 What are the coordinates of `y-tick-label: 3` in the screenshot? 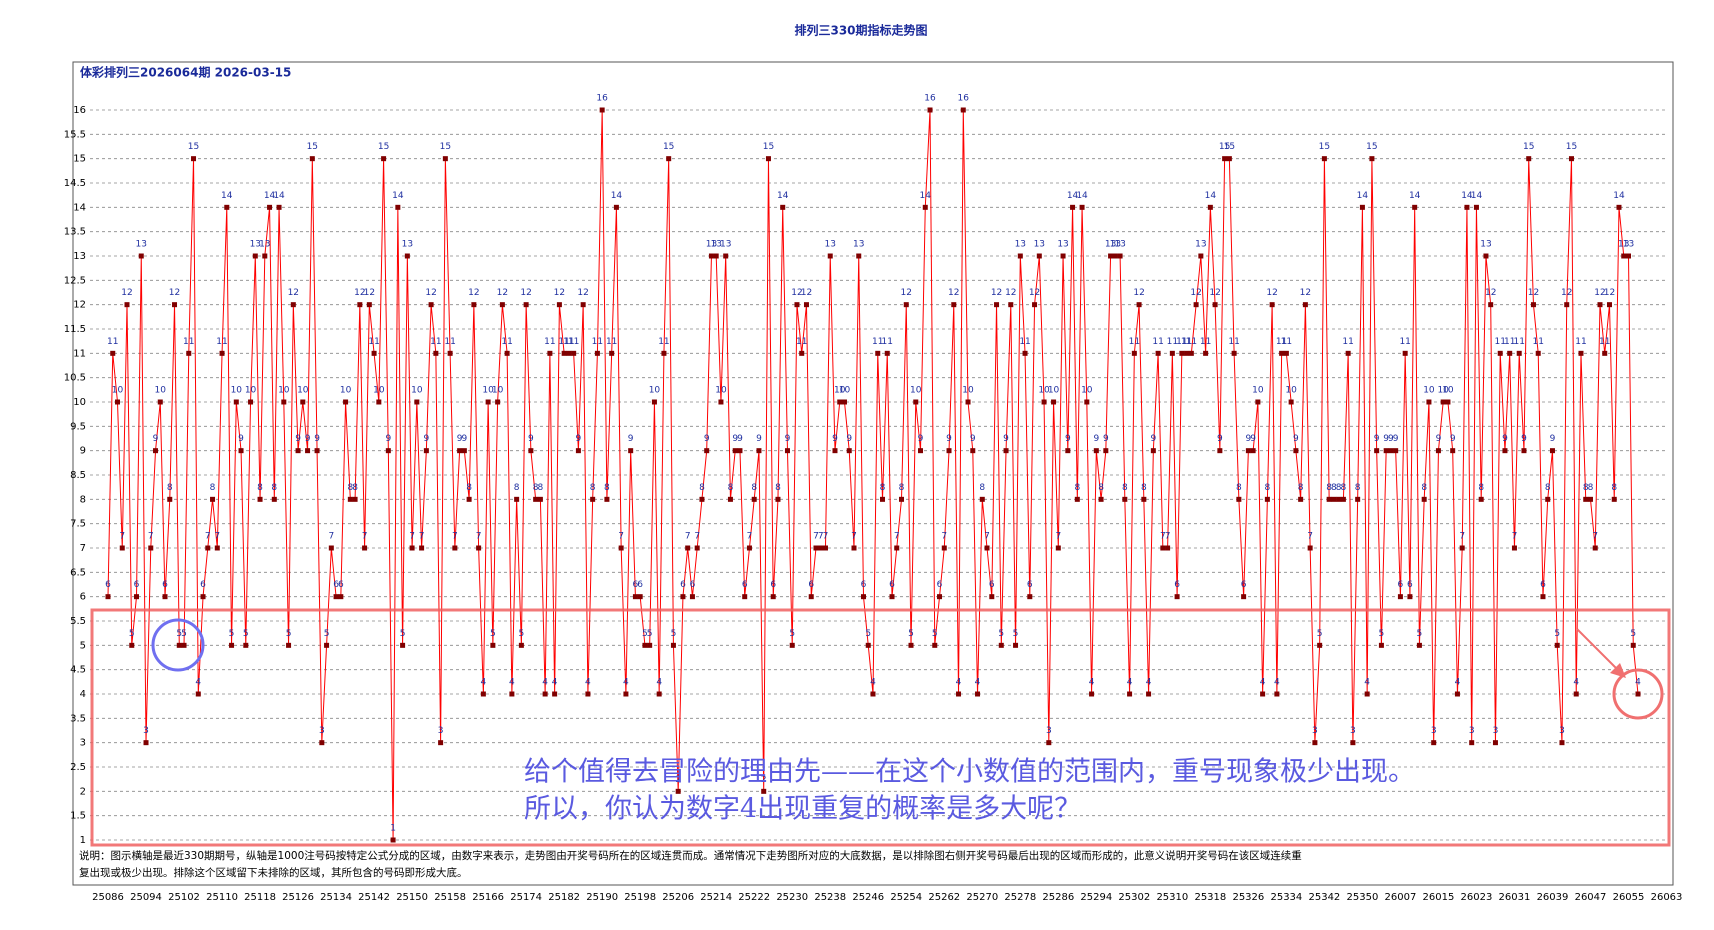 It's located at (83, 743).